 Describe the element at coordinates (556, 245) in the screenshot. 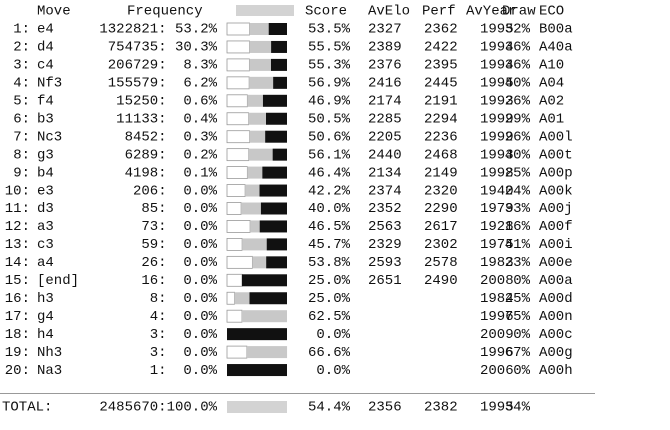

I see `cell-eco: A00i` at that location.